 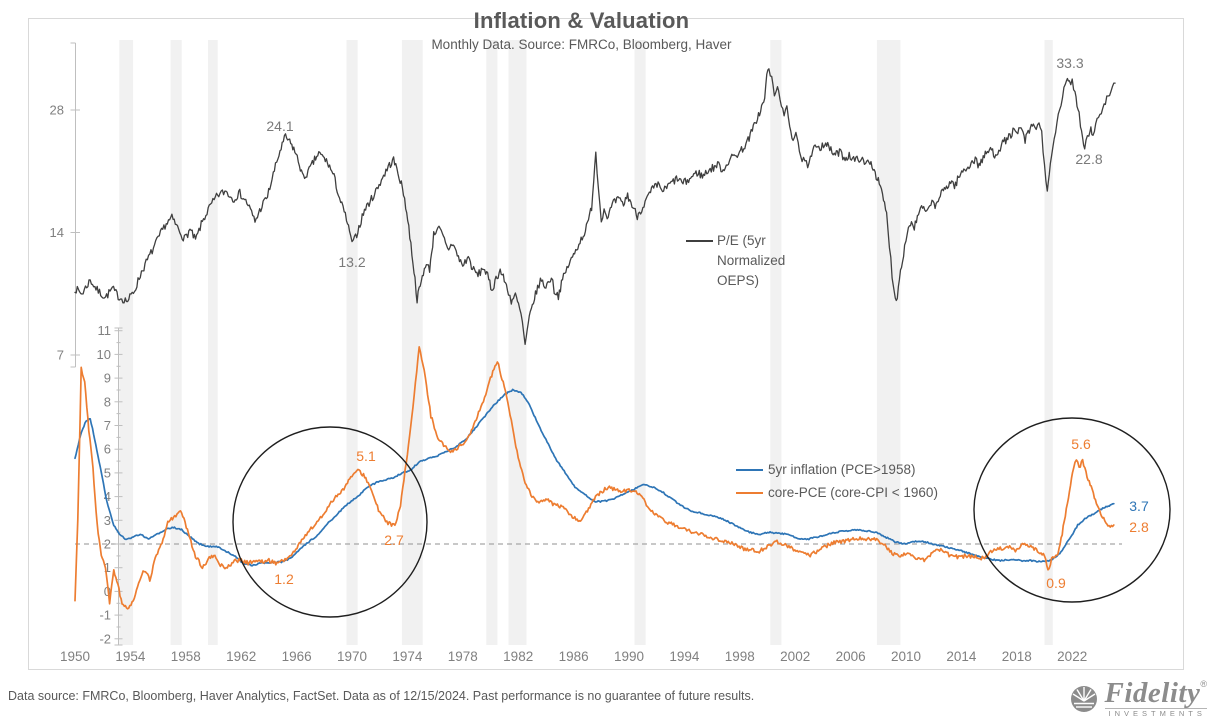 What do you see at coordinates (107, 425) in the screenshot?
I see `inflation-axis-label: 7` at bounding box center [107, 425].